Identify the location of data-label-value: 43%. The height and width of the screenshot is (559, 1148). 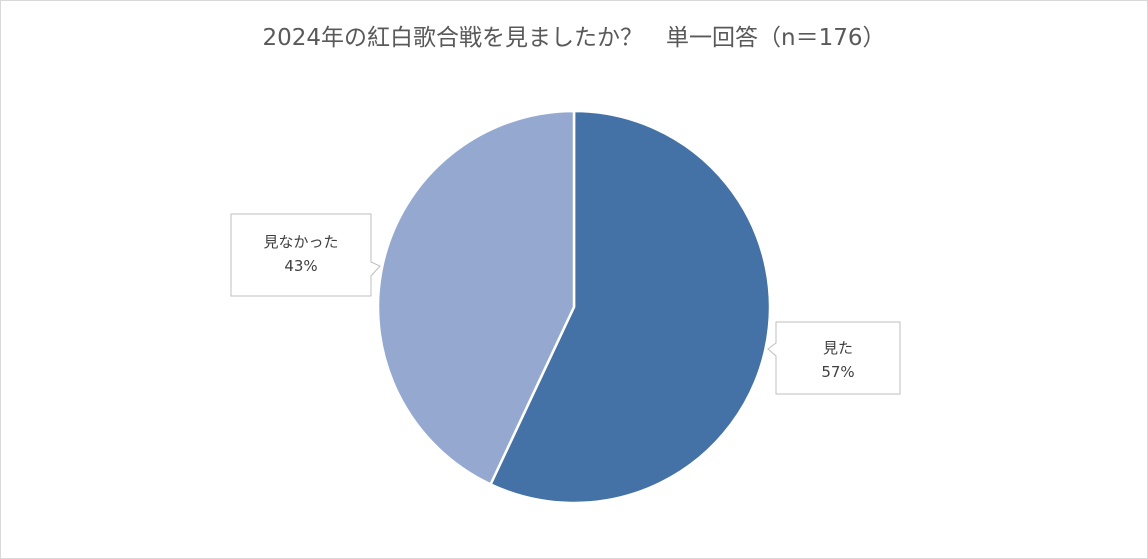
(301, 266).